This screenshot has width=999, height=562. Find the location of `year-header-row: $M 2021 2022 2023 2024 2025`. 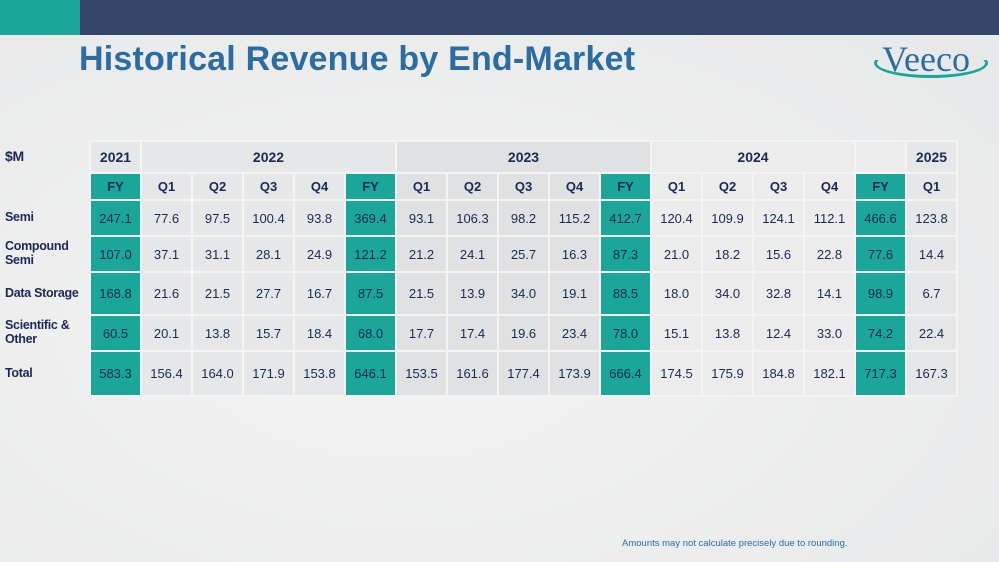

year-header-row: $M 2021 2022 2023 2024 2025 is located at coordinates (479, 157).